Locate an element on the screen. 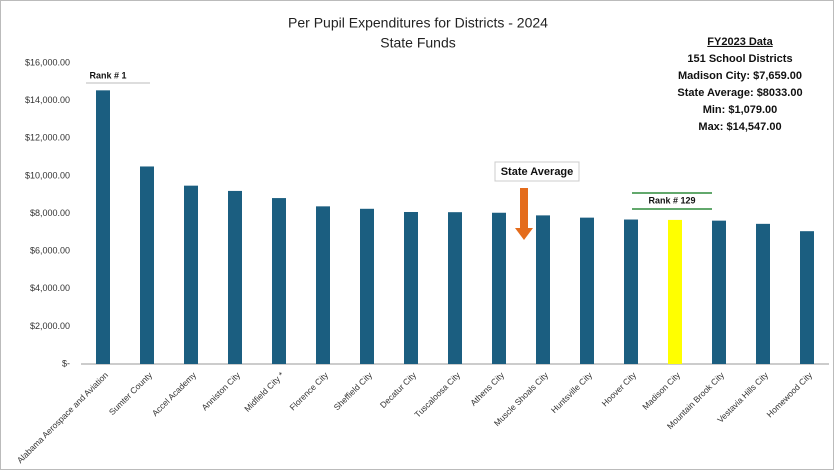  info-text: Max: $14,547.00 is located at coordinates (739, 127).